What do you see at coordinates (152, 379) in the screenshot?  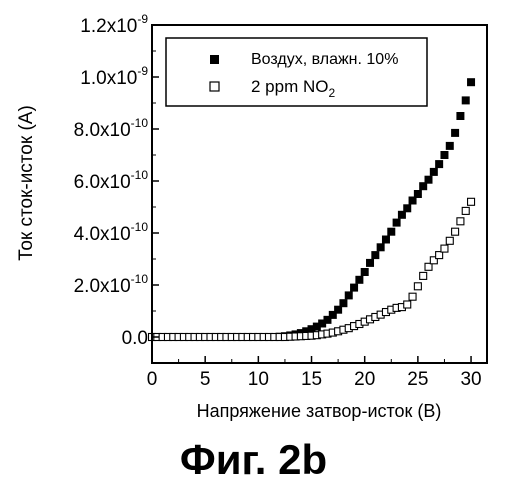 I see `x-tick-label: 0` at bounding box center [152, 379].